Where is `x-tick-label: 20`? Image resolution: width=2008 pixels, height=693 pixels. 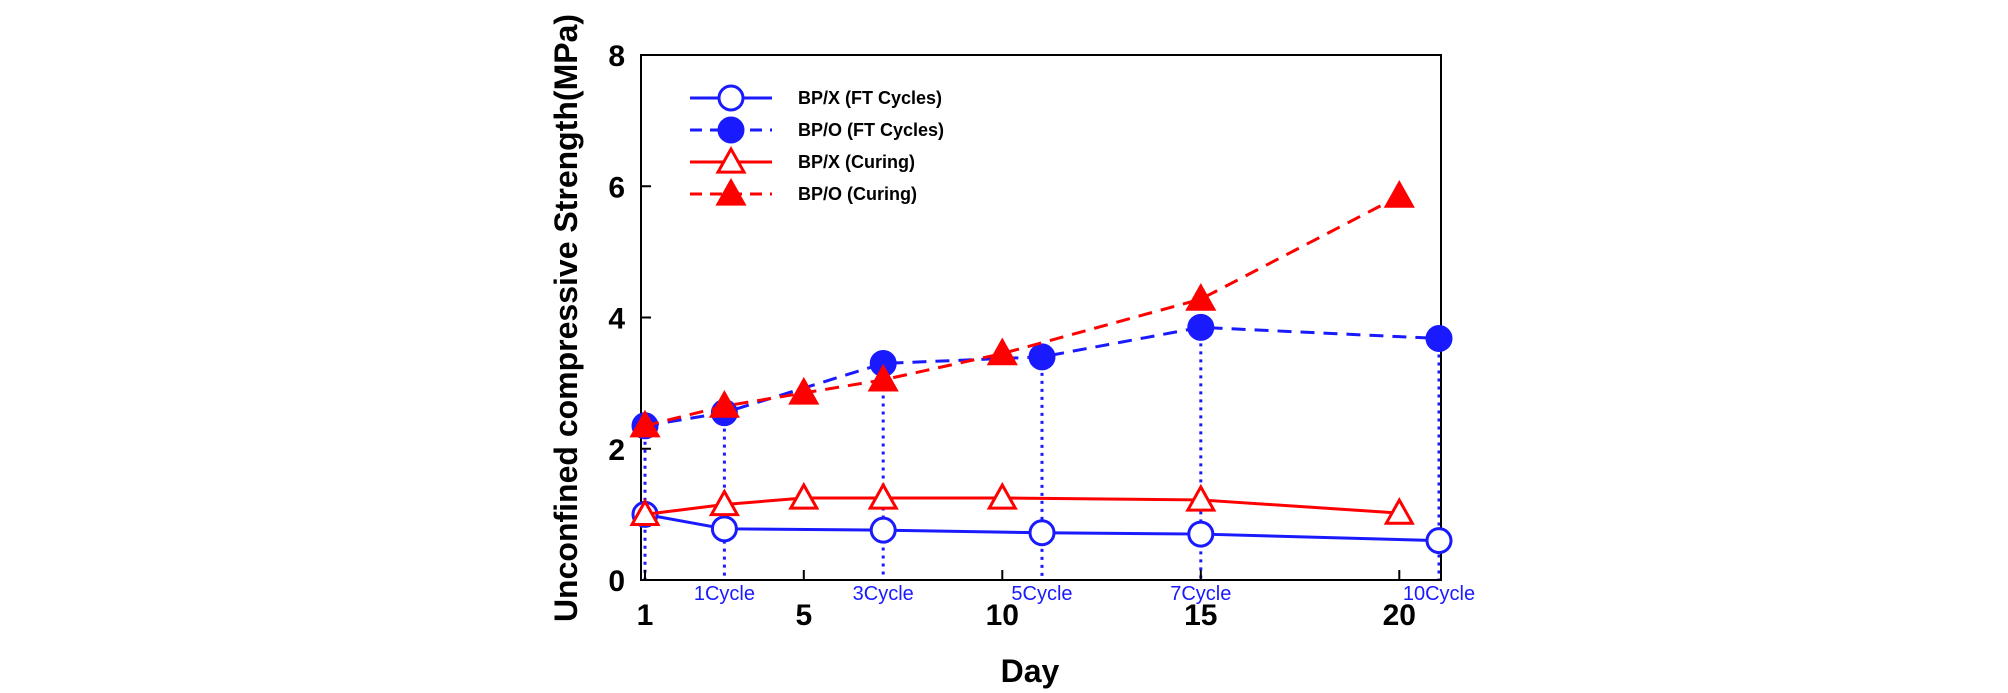 x-tick-label: 20 is located at coordinates (1399, 615).